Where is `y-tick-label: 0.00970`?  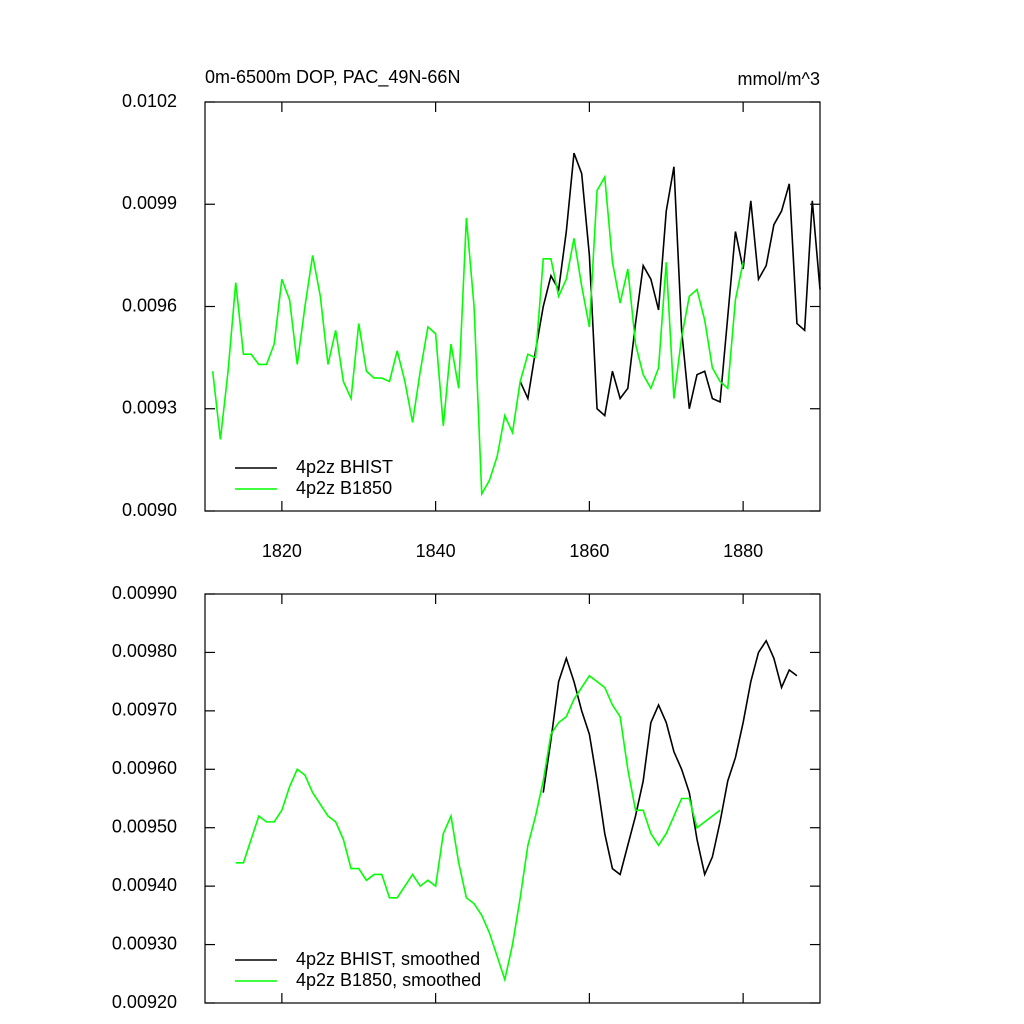
y-tick-label: 0.00970 is located at coordinates (144, 710).